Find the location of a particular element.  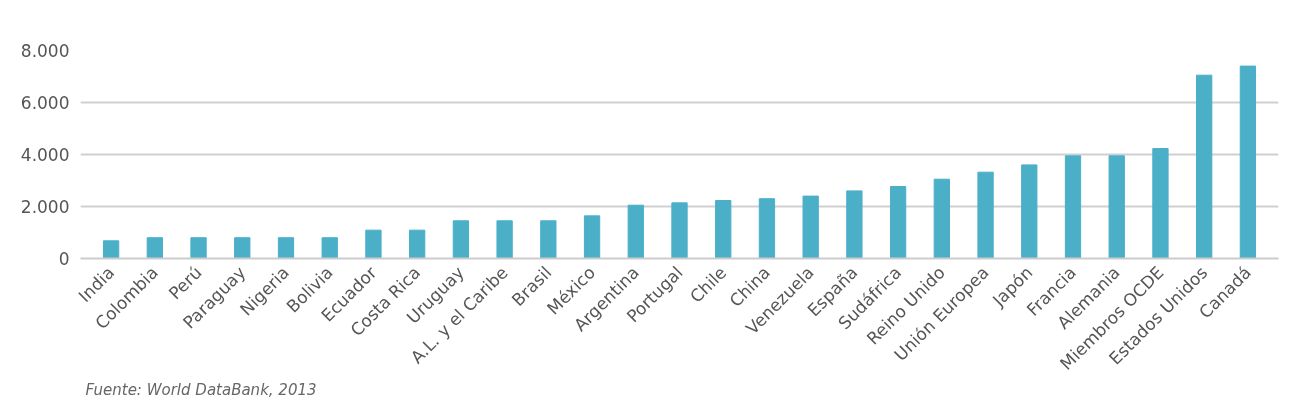

y-tick-label: 8.000 is located at coordinates (45, 51).